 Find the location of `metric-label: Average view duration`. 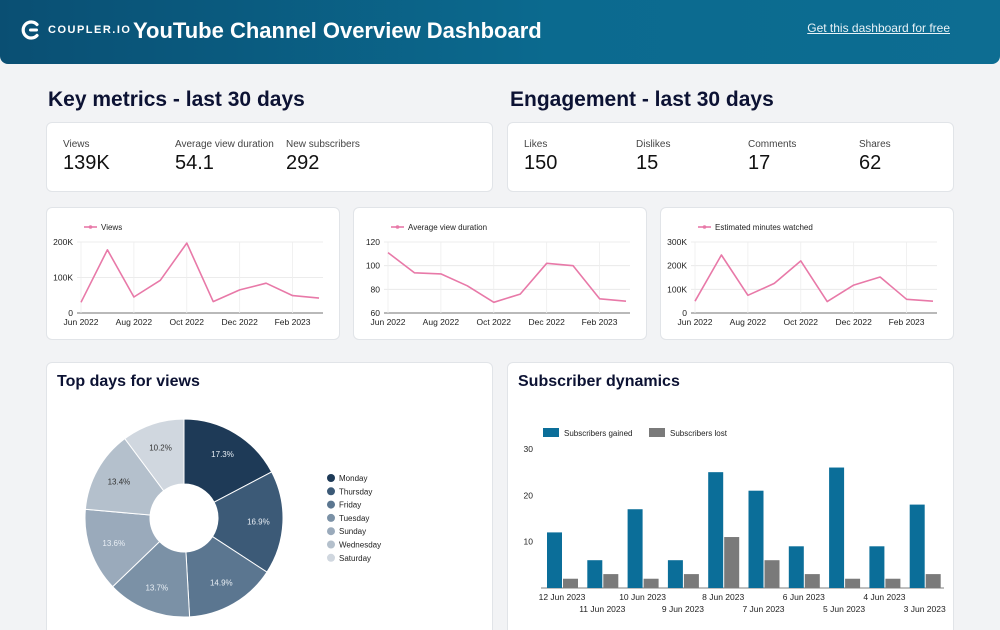

metric-label: Average view duration is located at coordinates (224, 144).